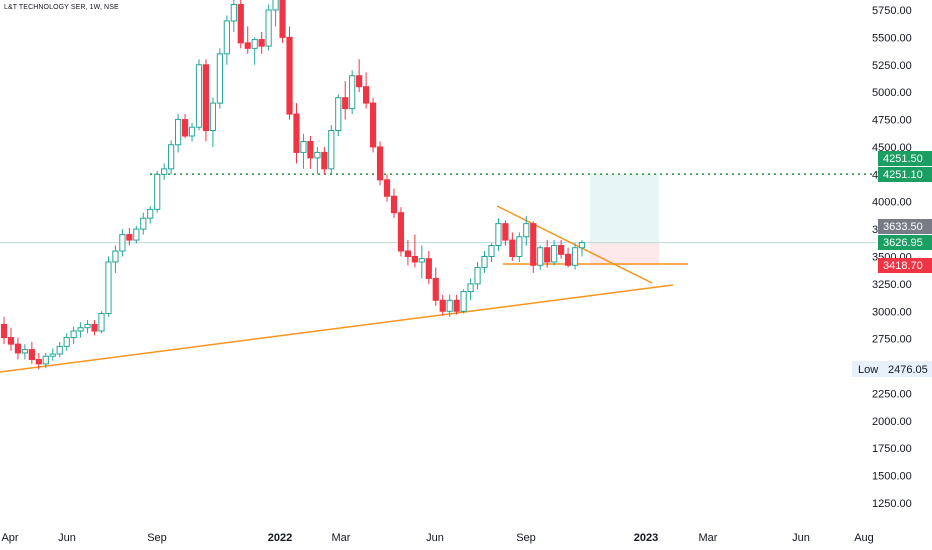 The image size is (932, 550). What do you see at coordinates (438, 208) in the screenshot?
I see `horizontal-levels` at bounding box center [438, 208].